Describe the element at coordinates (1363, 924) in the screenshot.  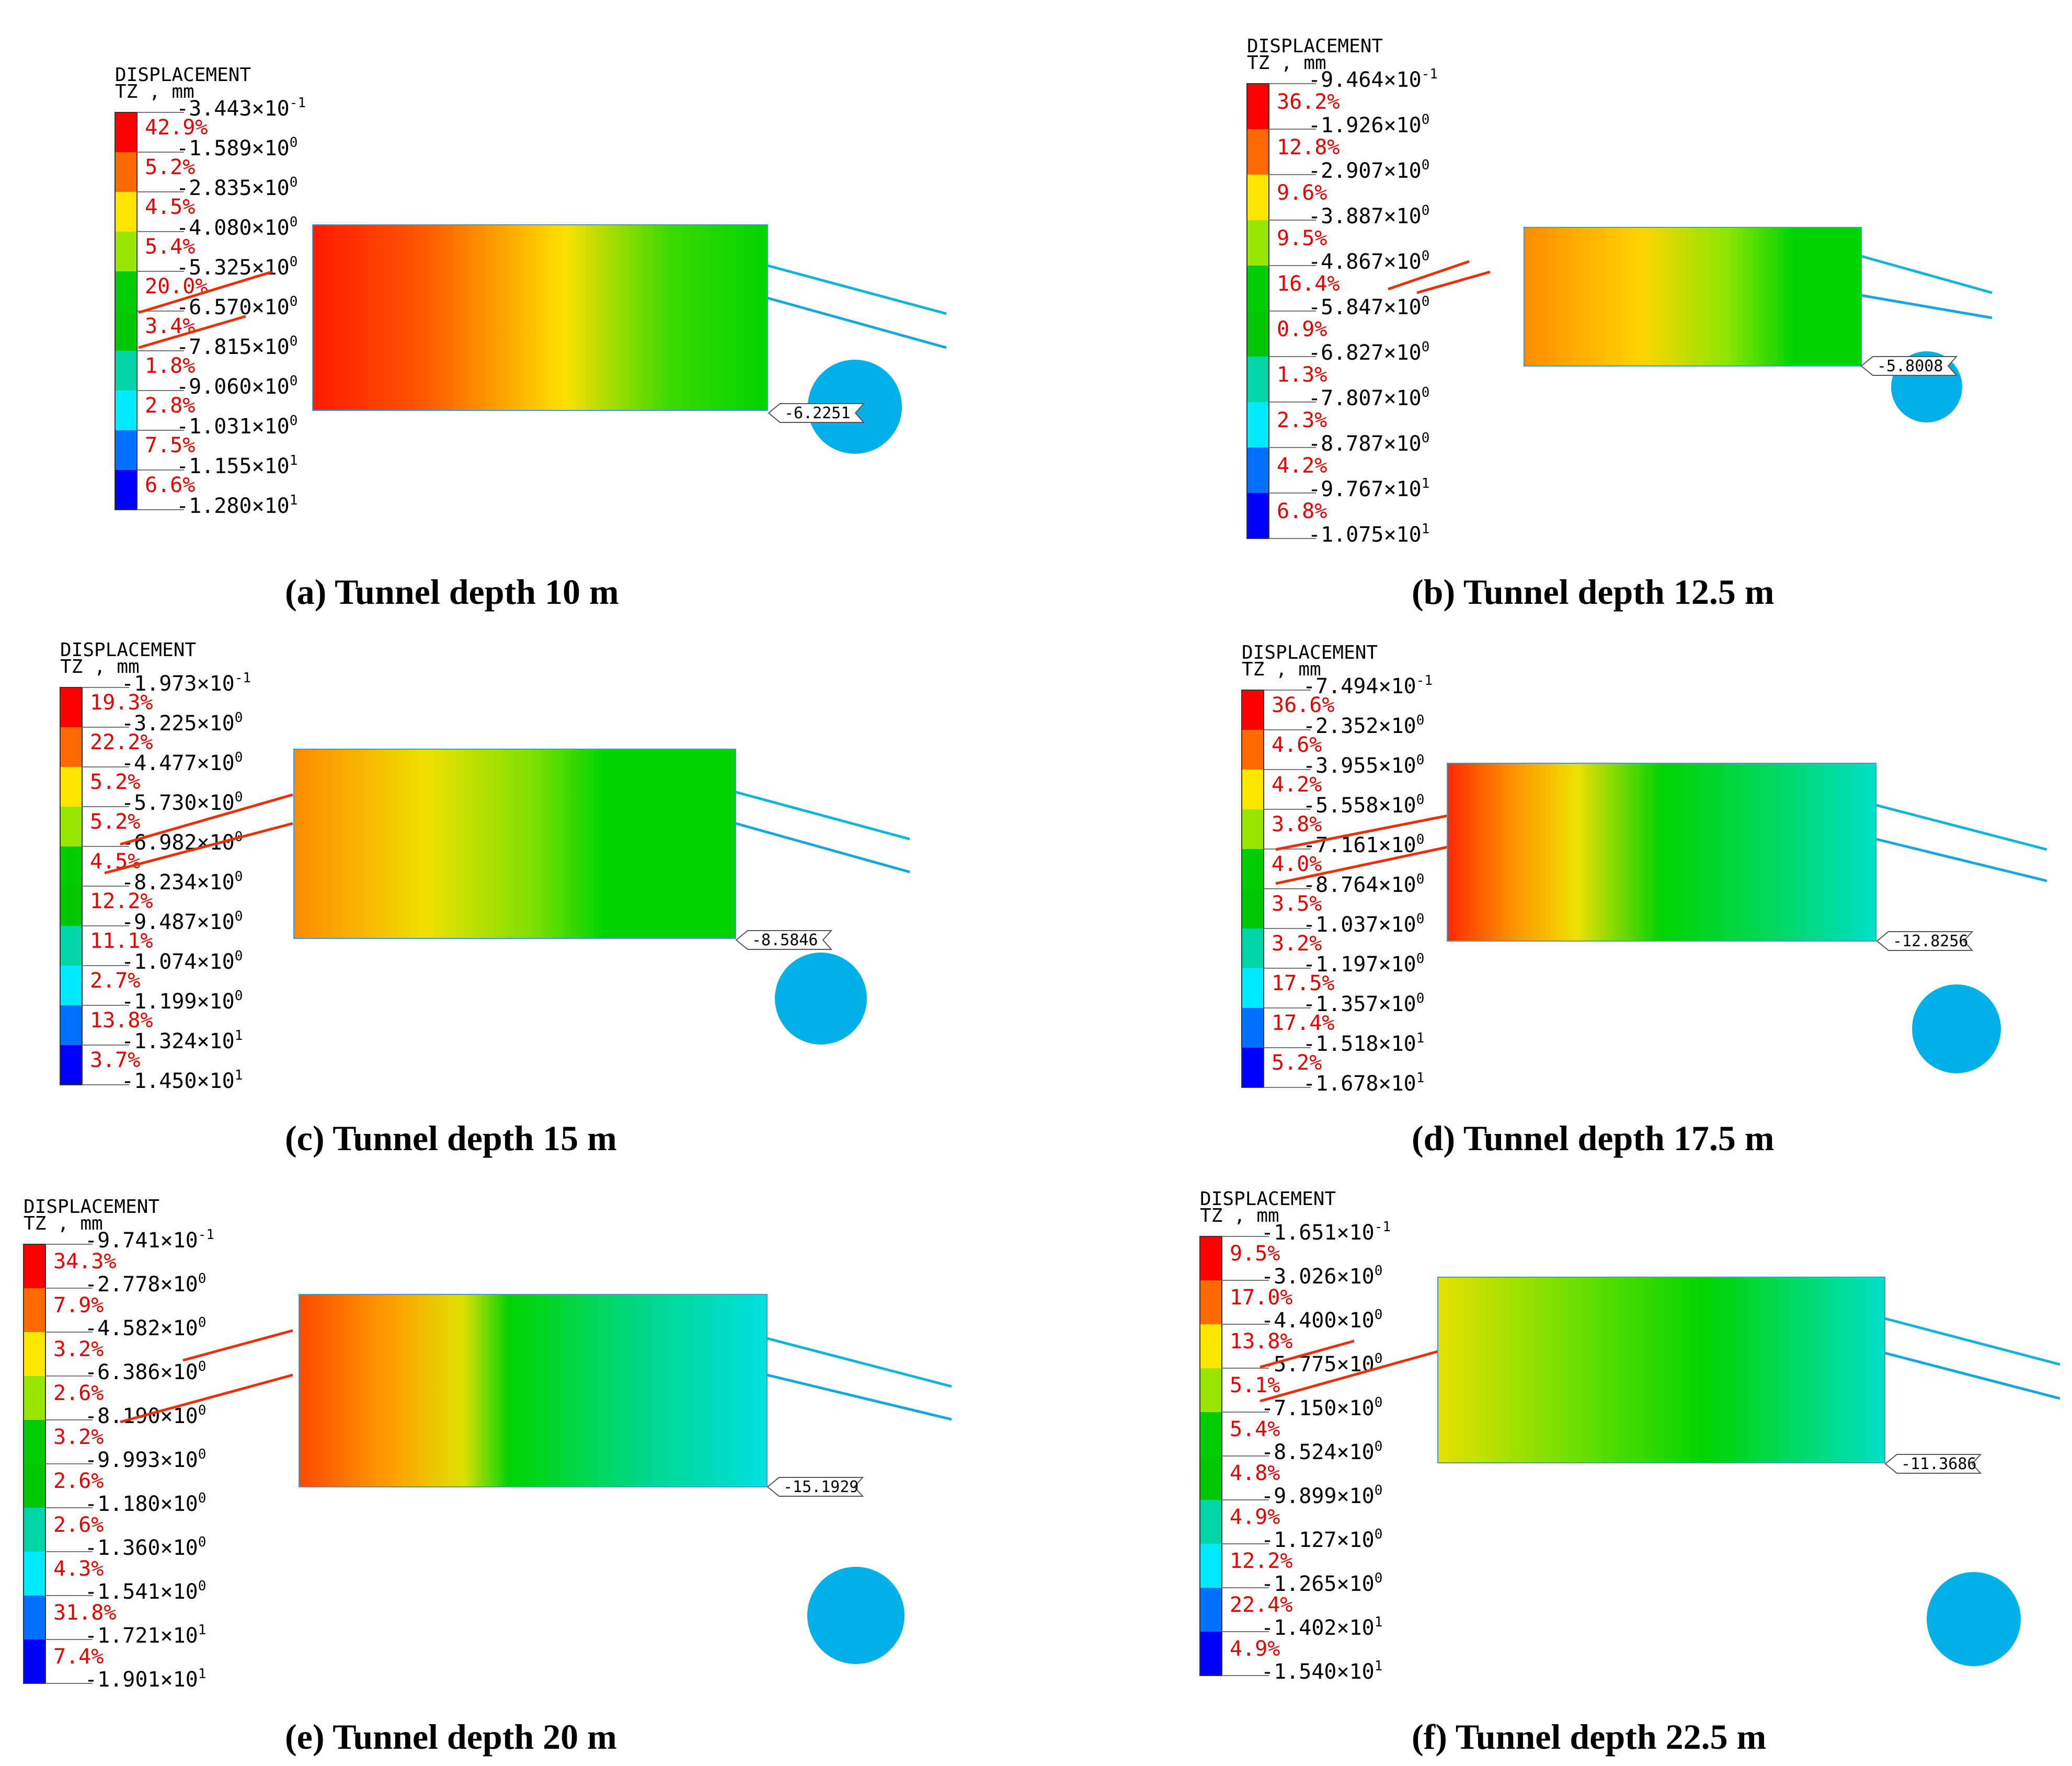
I see `legend-level-value: -1.037×100` at that location.